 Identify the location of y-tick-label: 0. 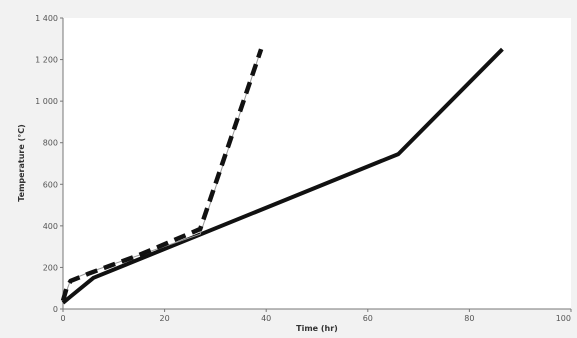
(55, 309).